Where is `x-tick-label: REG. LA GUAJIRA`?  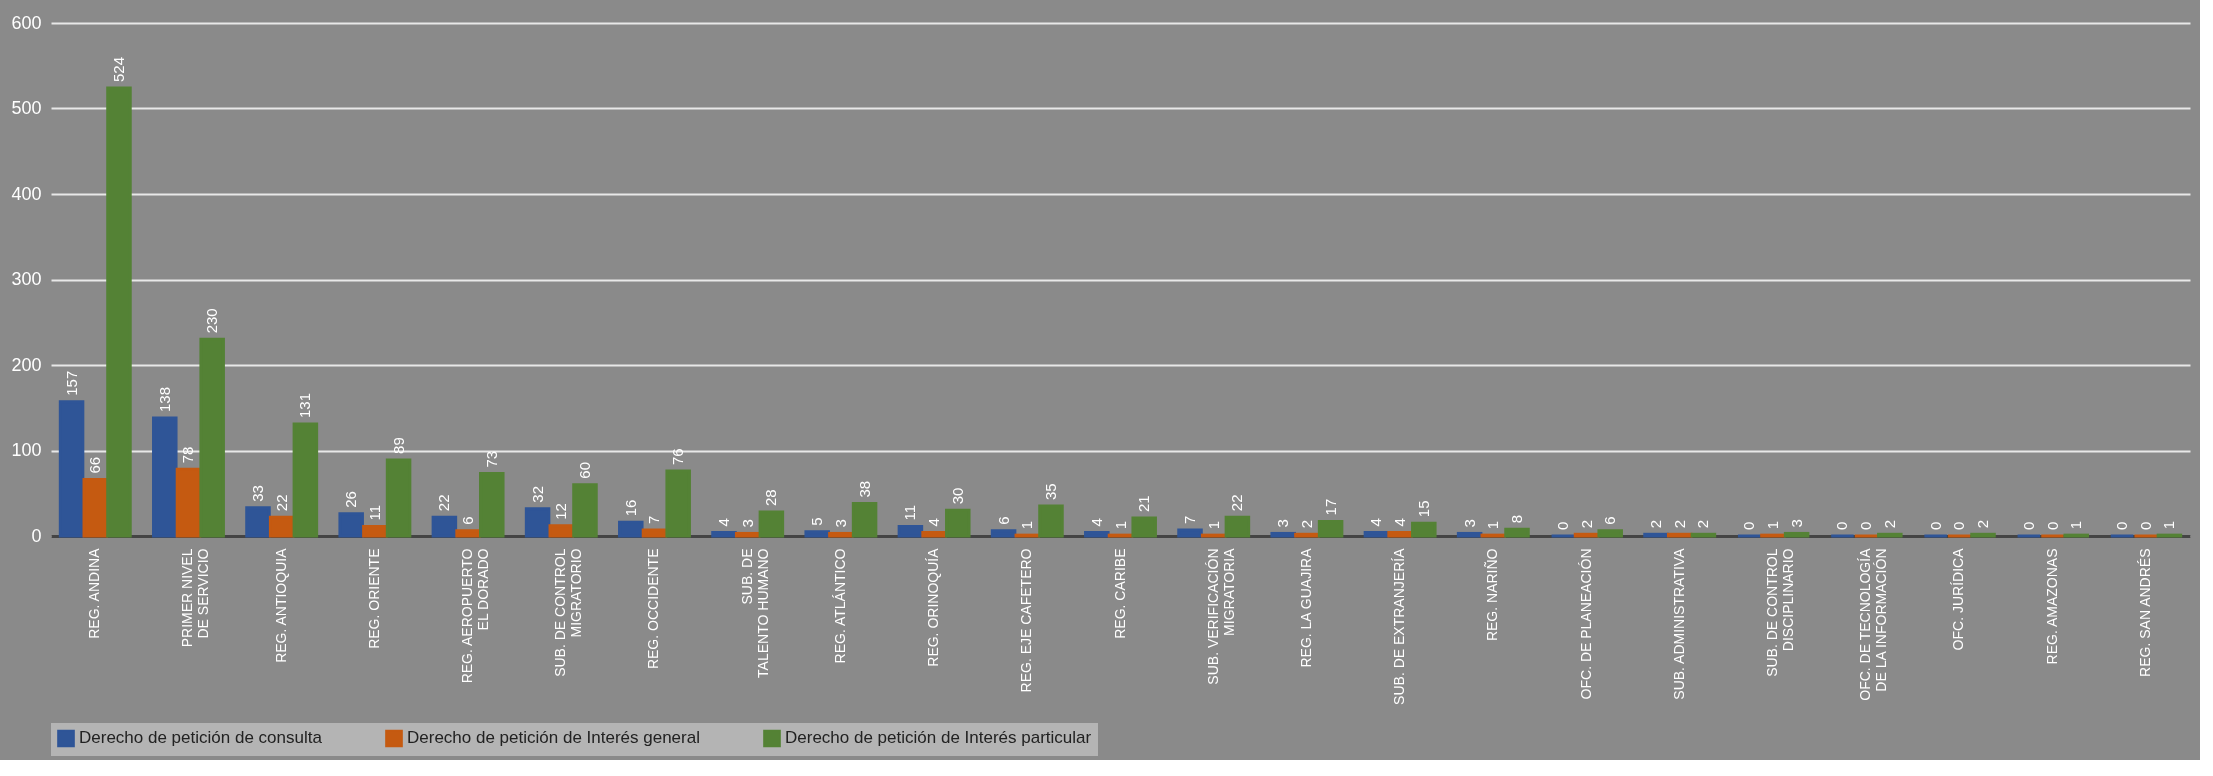
x-tick-label: REG. LA GUAJIRA is located at coordinates (1305, 607).